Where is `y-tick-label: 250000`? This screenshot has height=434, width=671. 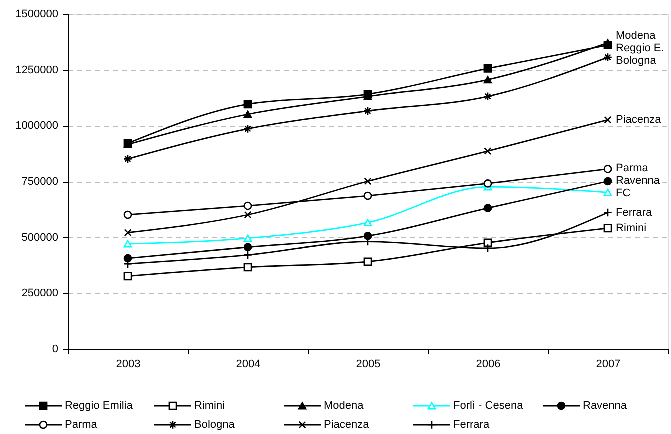
y-tick-label: 250000 is located at coordinates (40, 294).